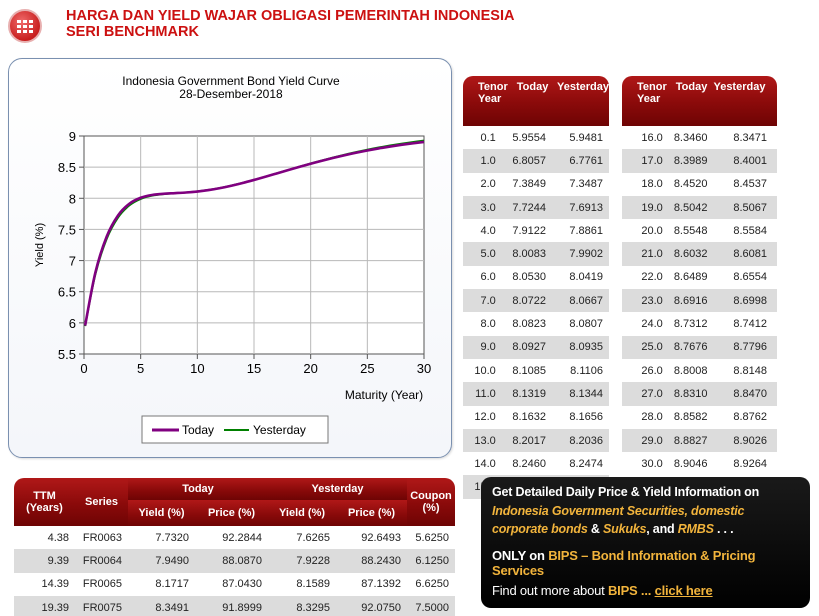 This screenshot has height=616, width=819. What do you see at coordinates (72, 198) in the screenshot?
I see `y-tick-label: 8` at bounding box center [72, 198].